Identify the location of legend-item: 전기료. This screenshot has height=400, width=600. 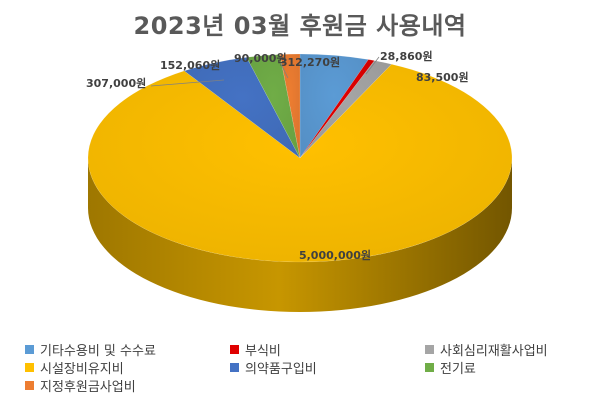
(450, 368).